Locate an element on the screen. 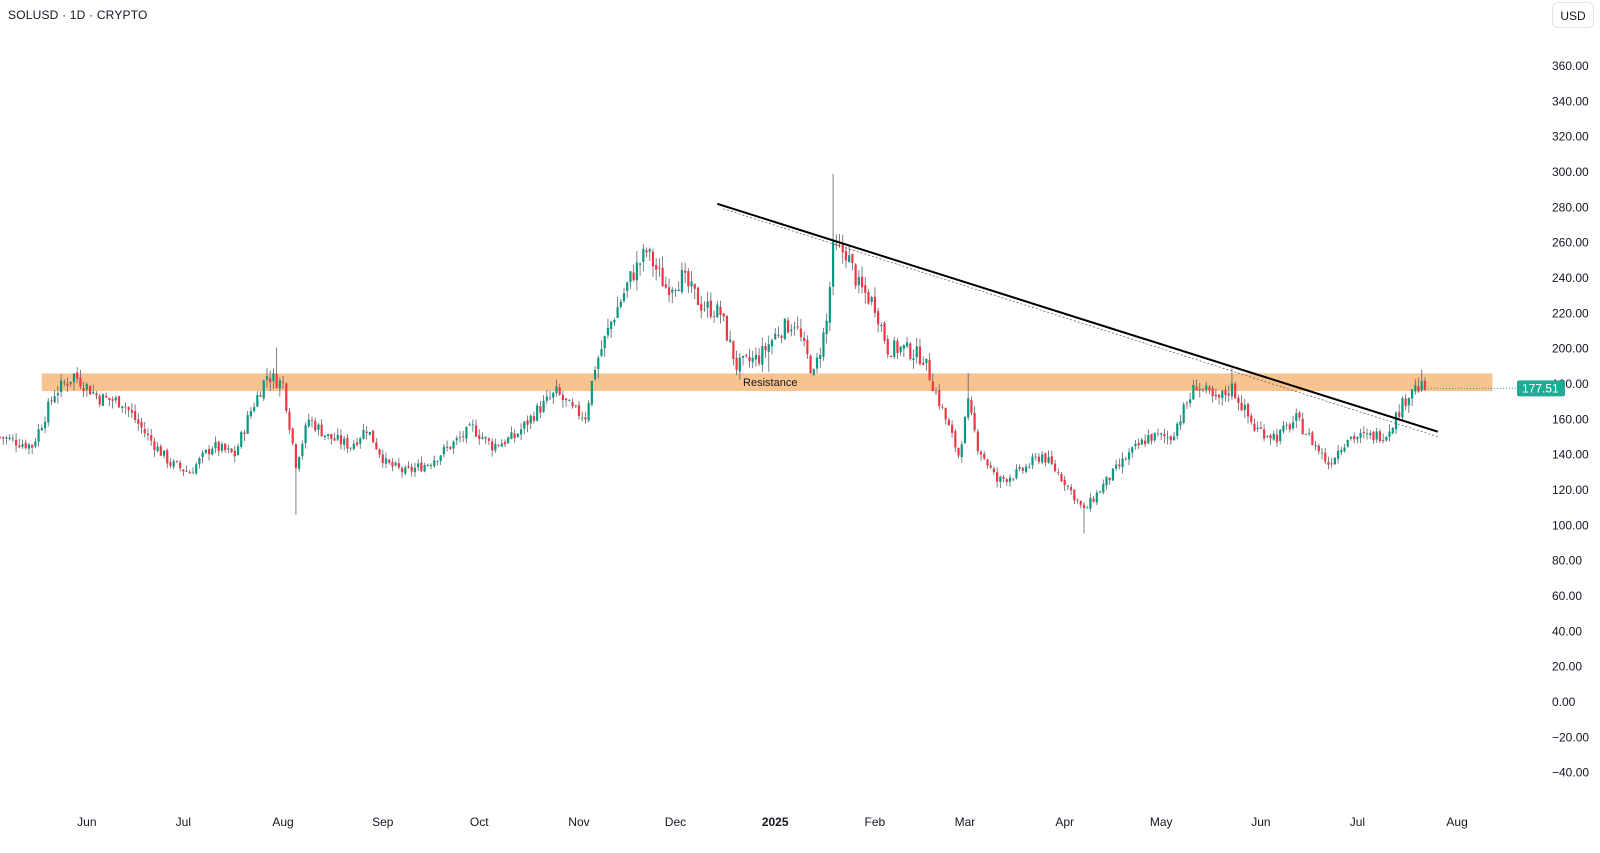 The height and width of the screenshot is (853, 1600). price-tick-label: 340.00 is located at coordinates (1570, 101).